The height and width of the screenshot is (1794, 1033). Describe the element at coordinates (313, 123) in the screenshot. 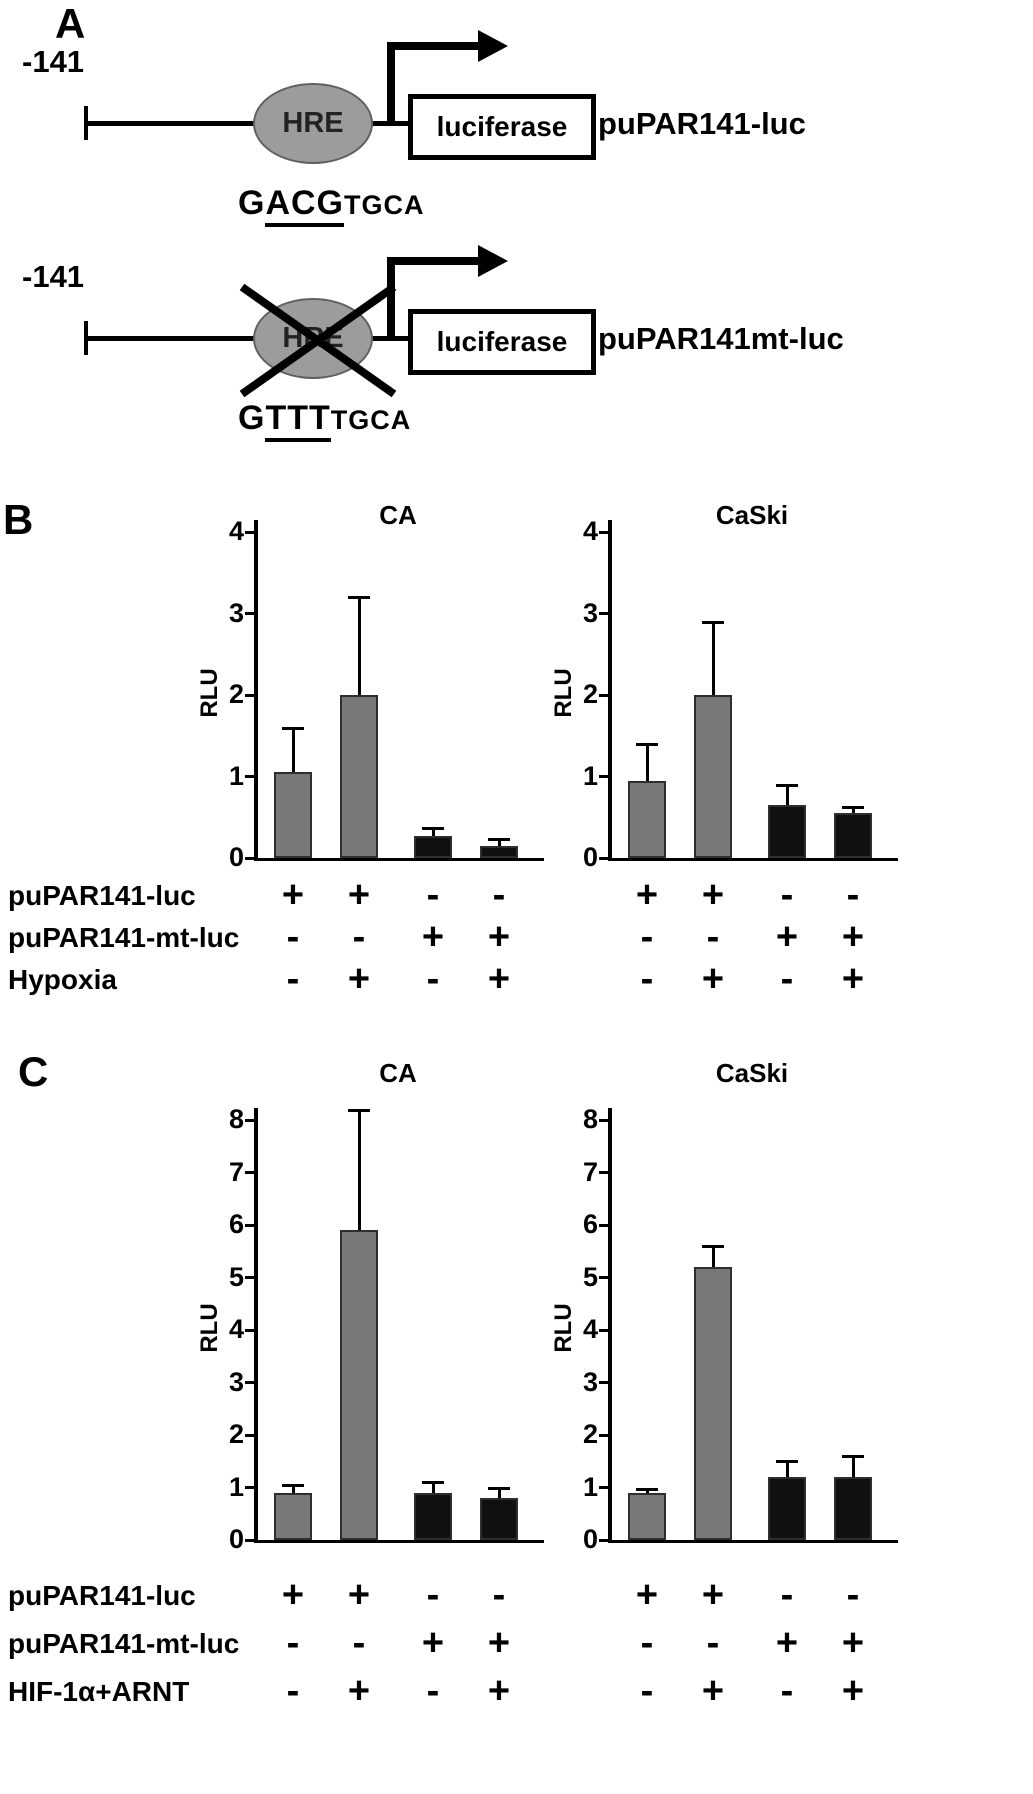

I see `hre-label: HRE` at that location.